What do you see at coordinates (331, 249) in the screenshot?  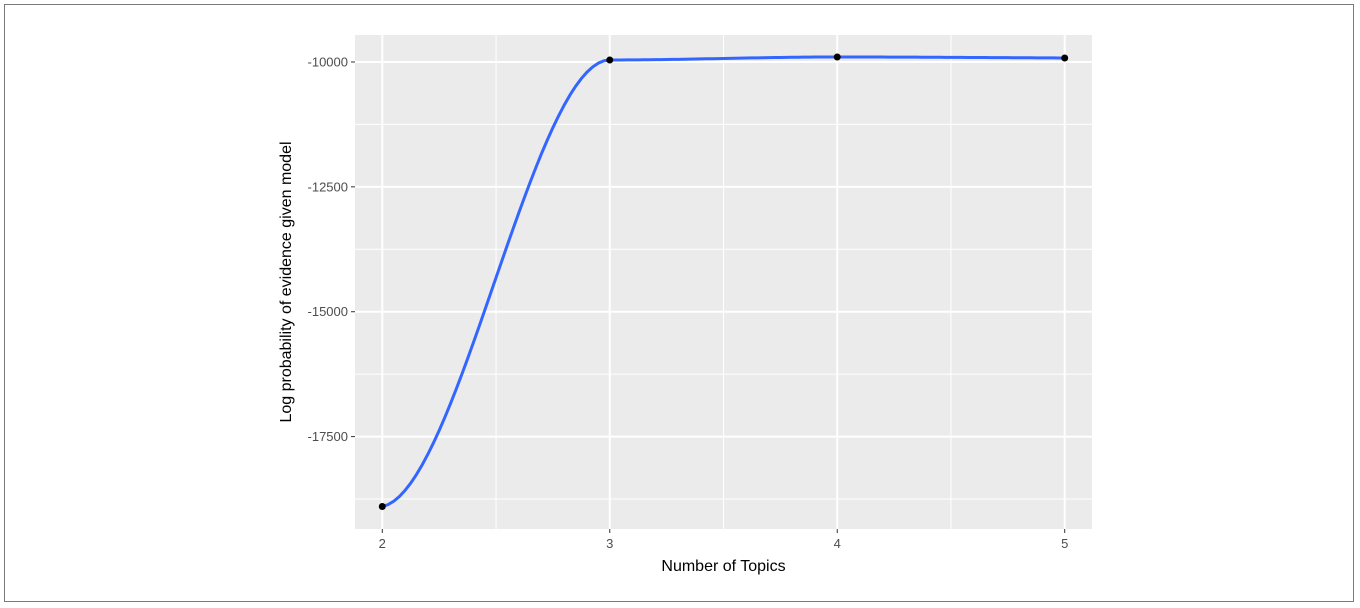 I see `y-axis-ticks: -17500 -15000 -12500 -10000` at bounding box center [331, 249].